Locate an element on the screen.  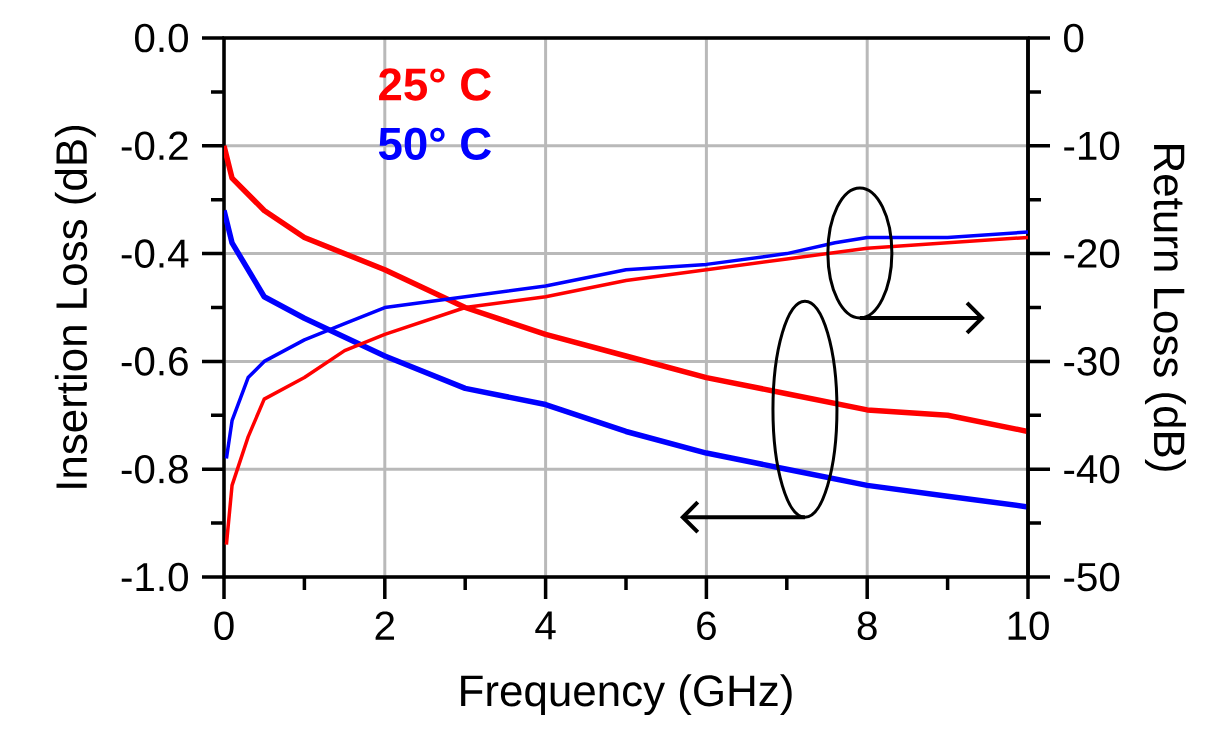
y2-tick-label: 0 is located at coordinates (1074, 38).